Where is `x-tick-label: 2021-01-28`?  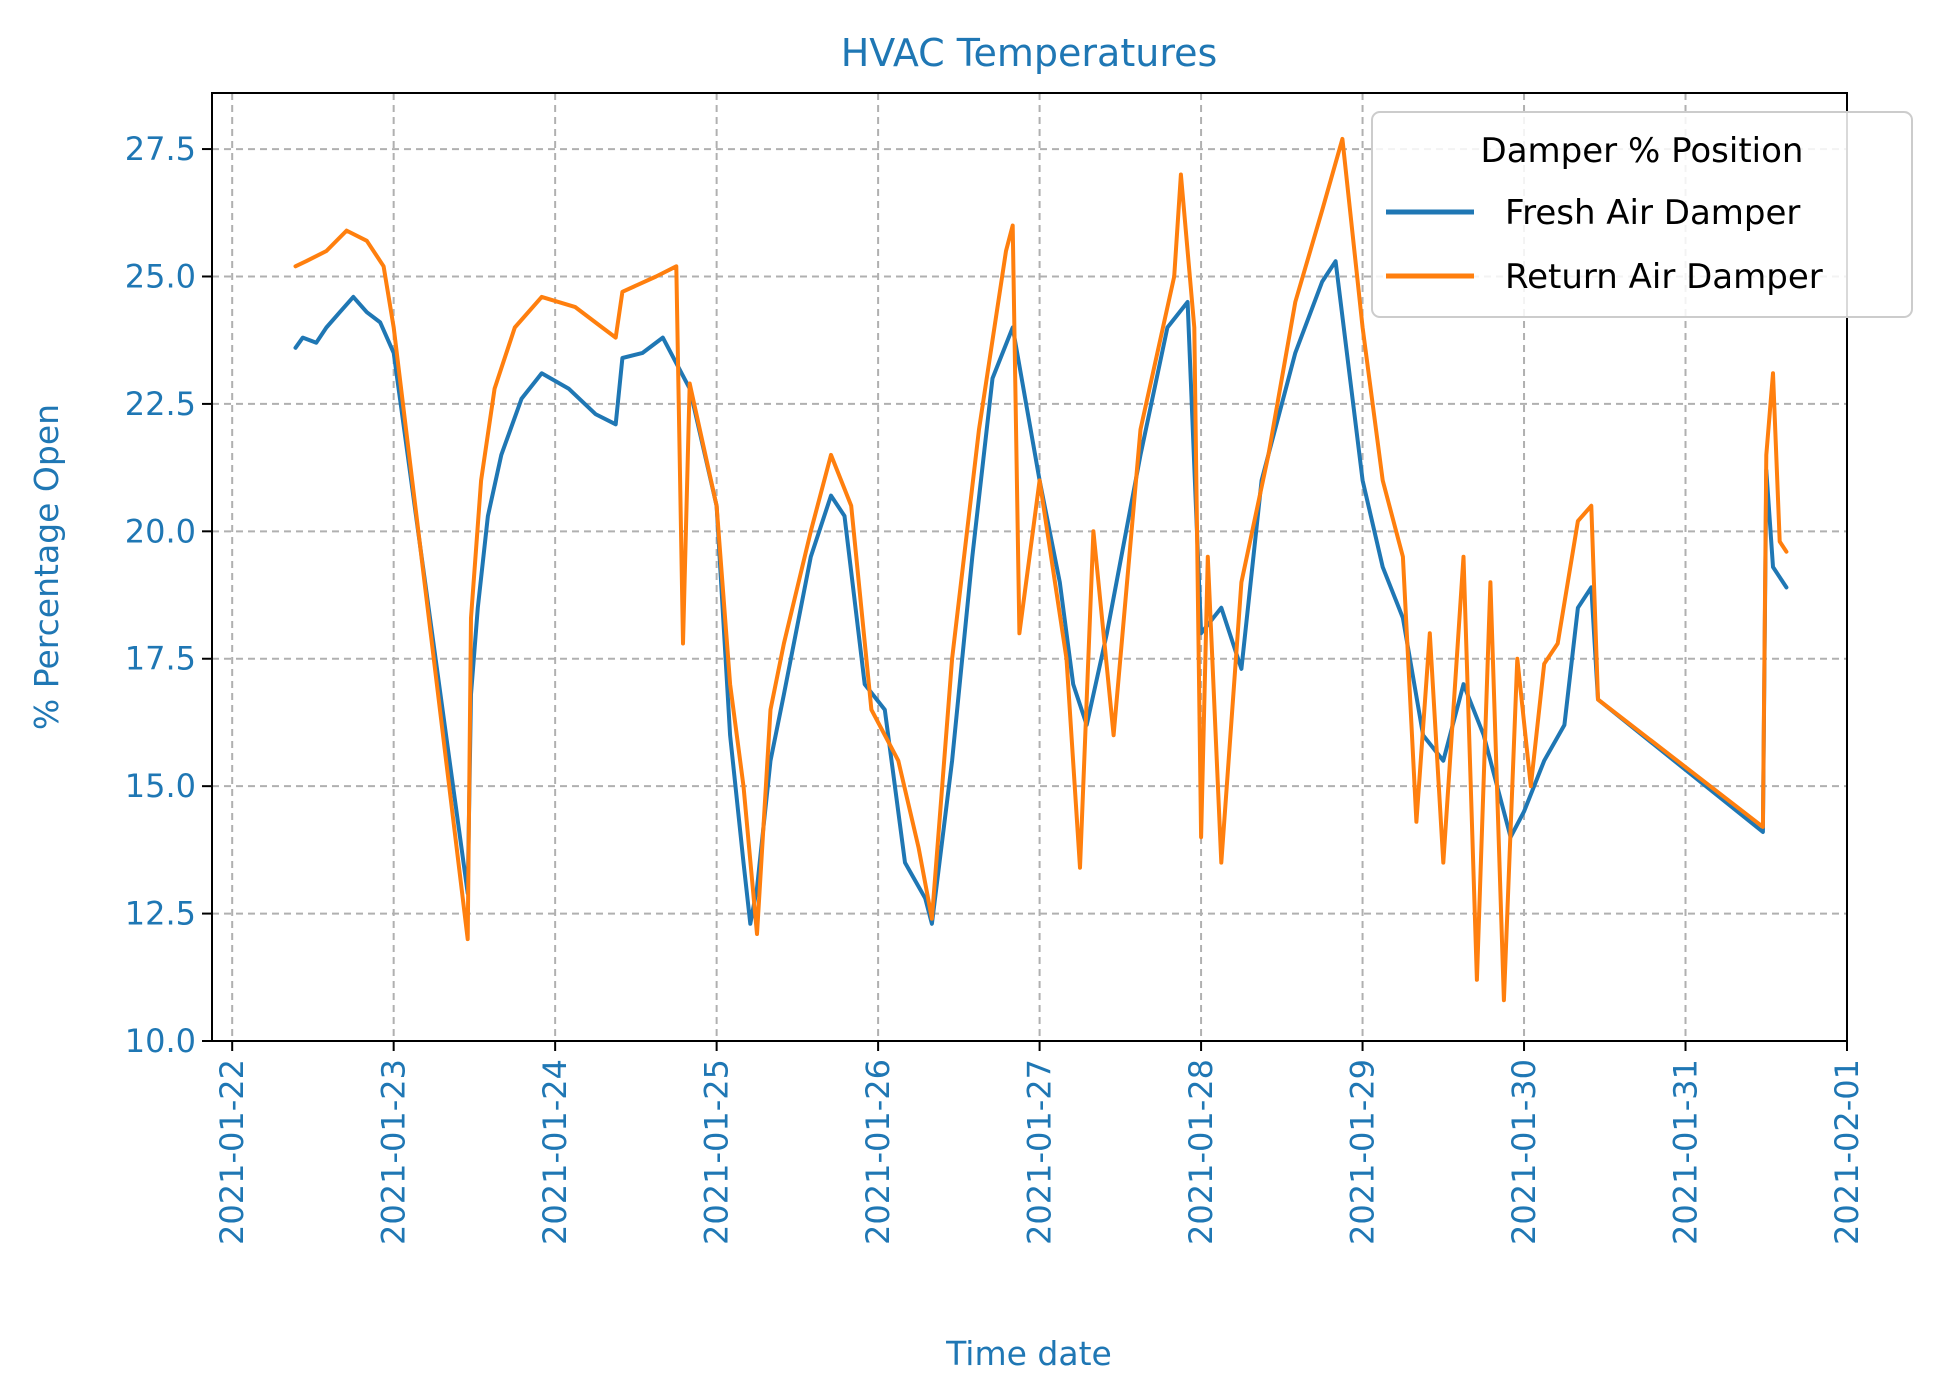 x-tick-label: 2021-01-28 is located at coordinates (1201, 1152).